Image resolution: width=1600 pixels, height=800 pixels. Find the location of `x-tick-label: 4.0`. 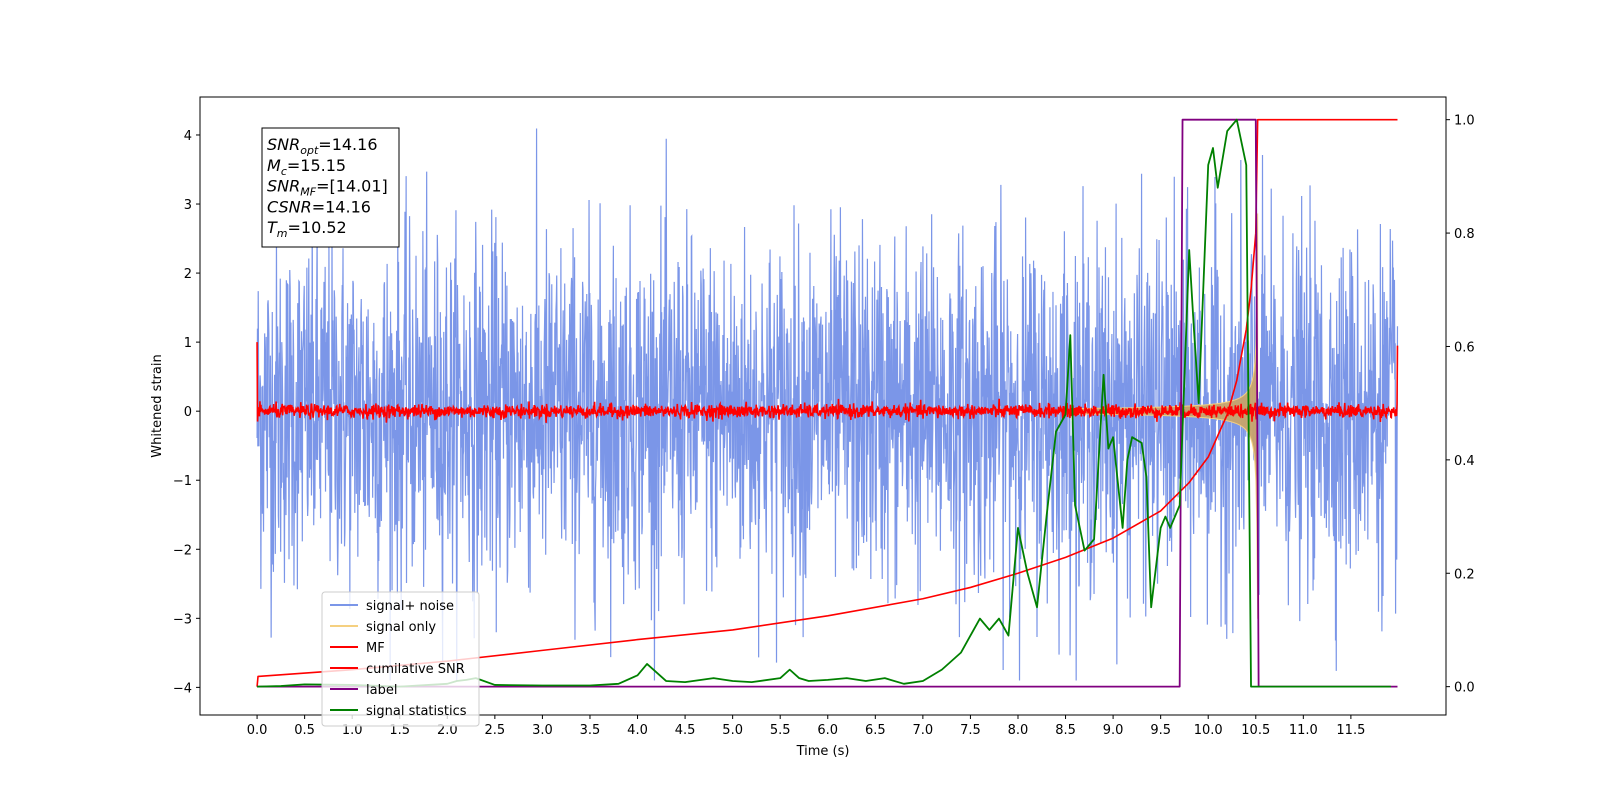

x-tick-label: 4.0 is located at coordinates (637, 730).